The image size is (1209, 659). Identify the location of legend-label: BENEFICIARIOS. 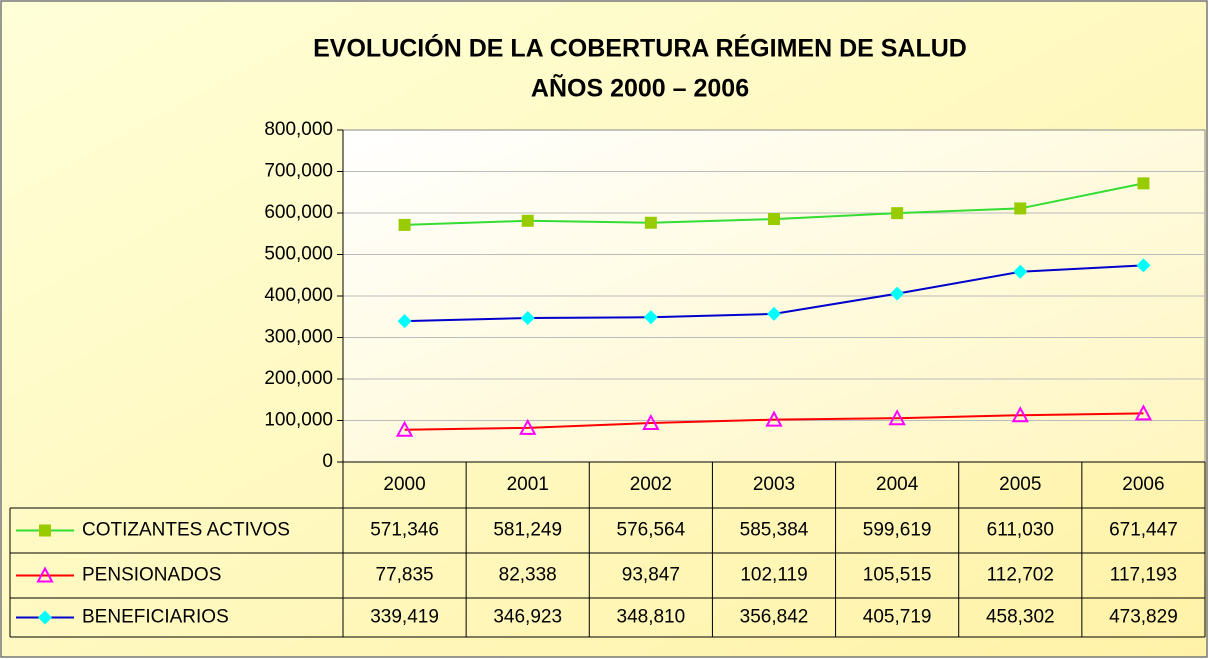
(155, 617).